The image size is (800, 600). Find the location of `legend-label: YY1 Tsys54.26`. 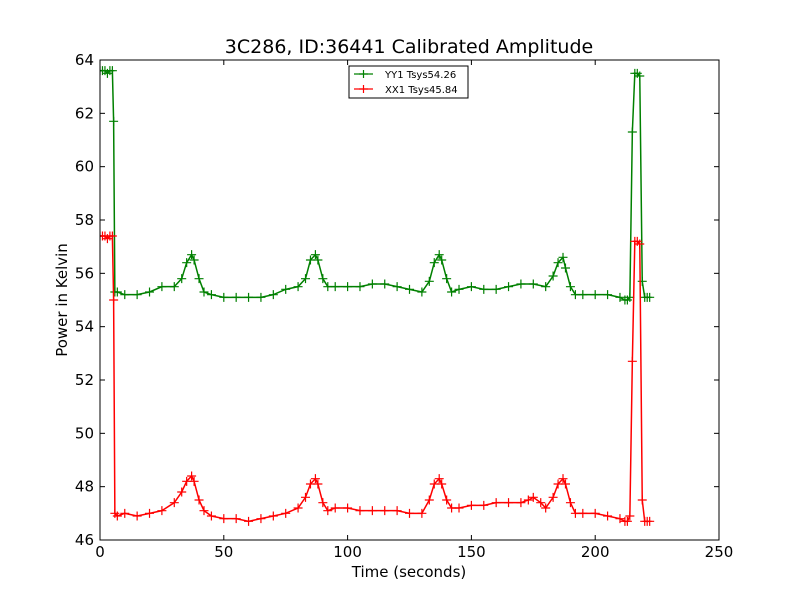

legend-label: YY1 Tsys54.26 is located at coordinates (420, 75).